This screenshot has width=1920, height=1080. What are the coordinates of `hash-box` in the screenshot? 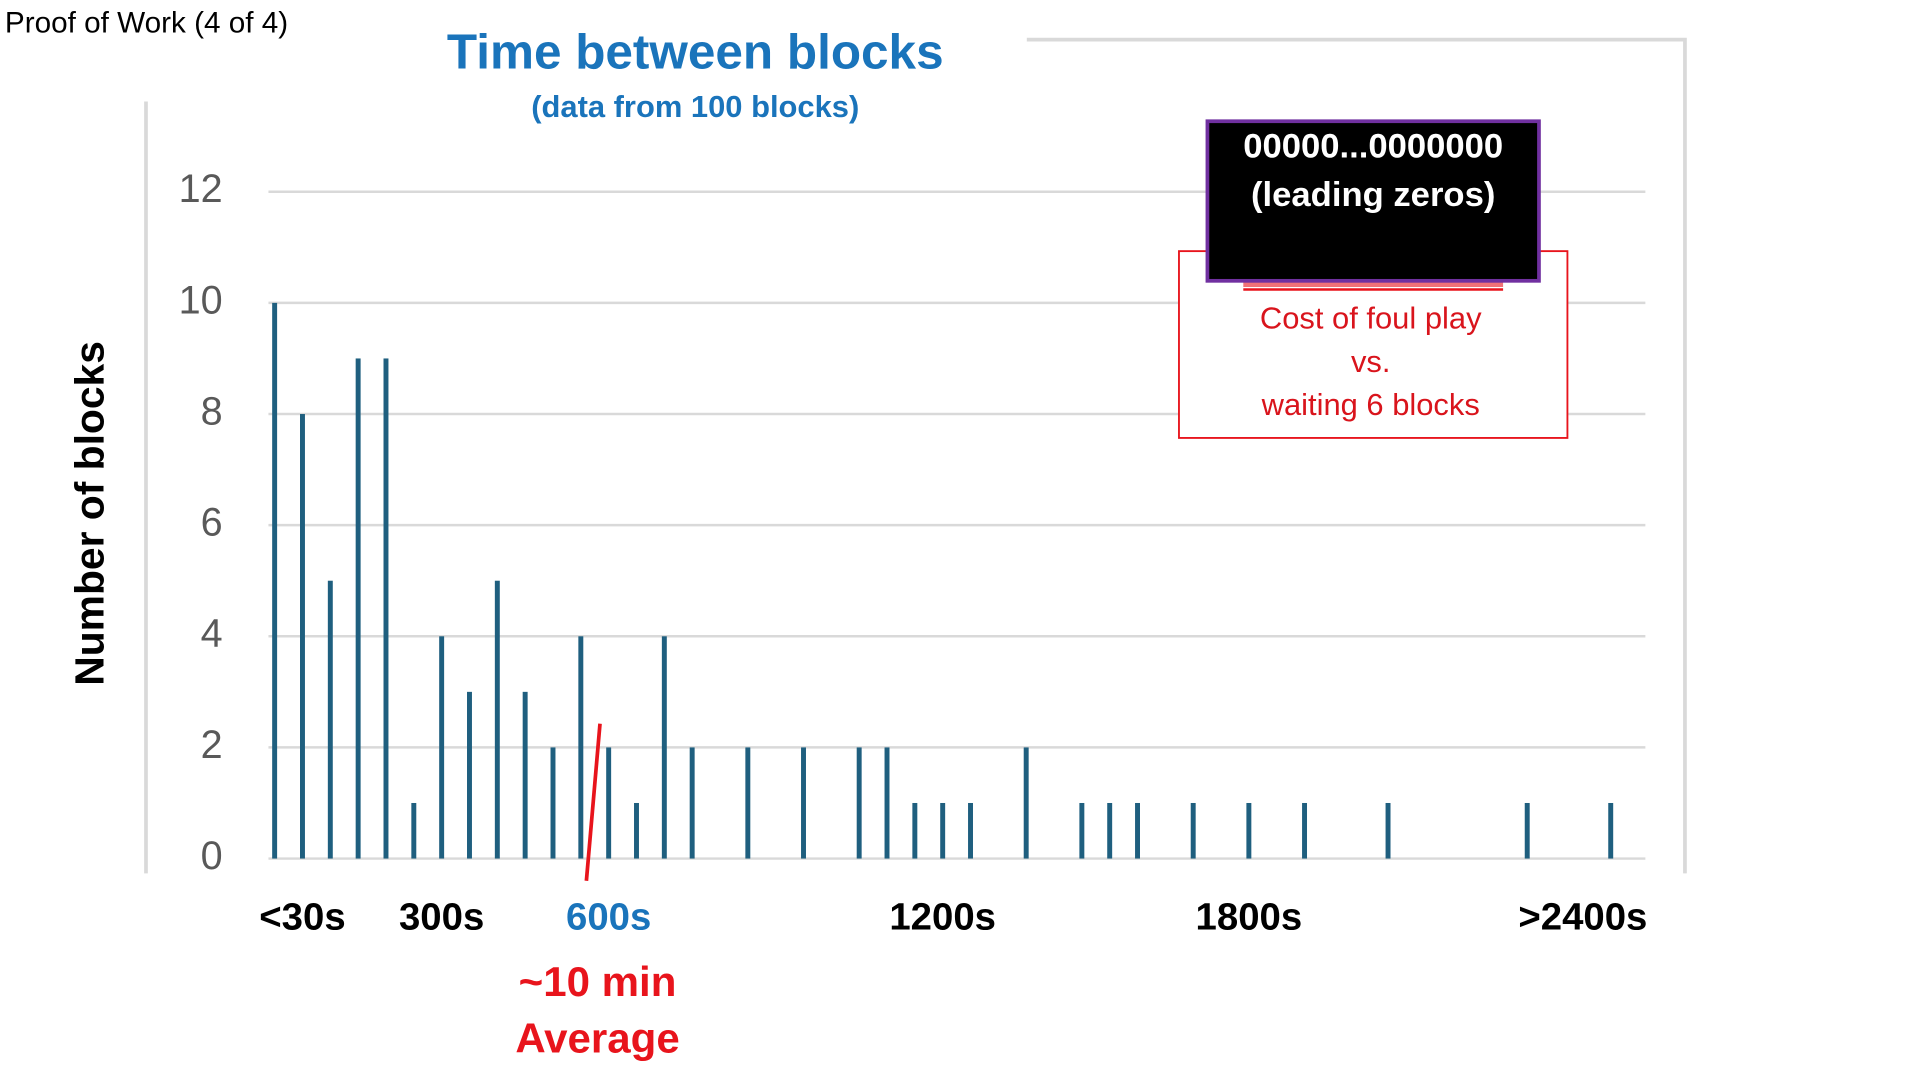 It's located at (1373, 201).